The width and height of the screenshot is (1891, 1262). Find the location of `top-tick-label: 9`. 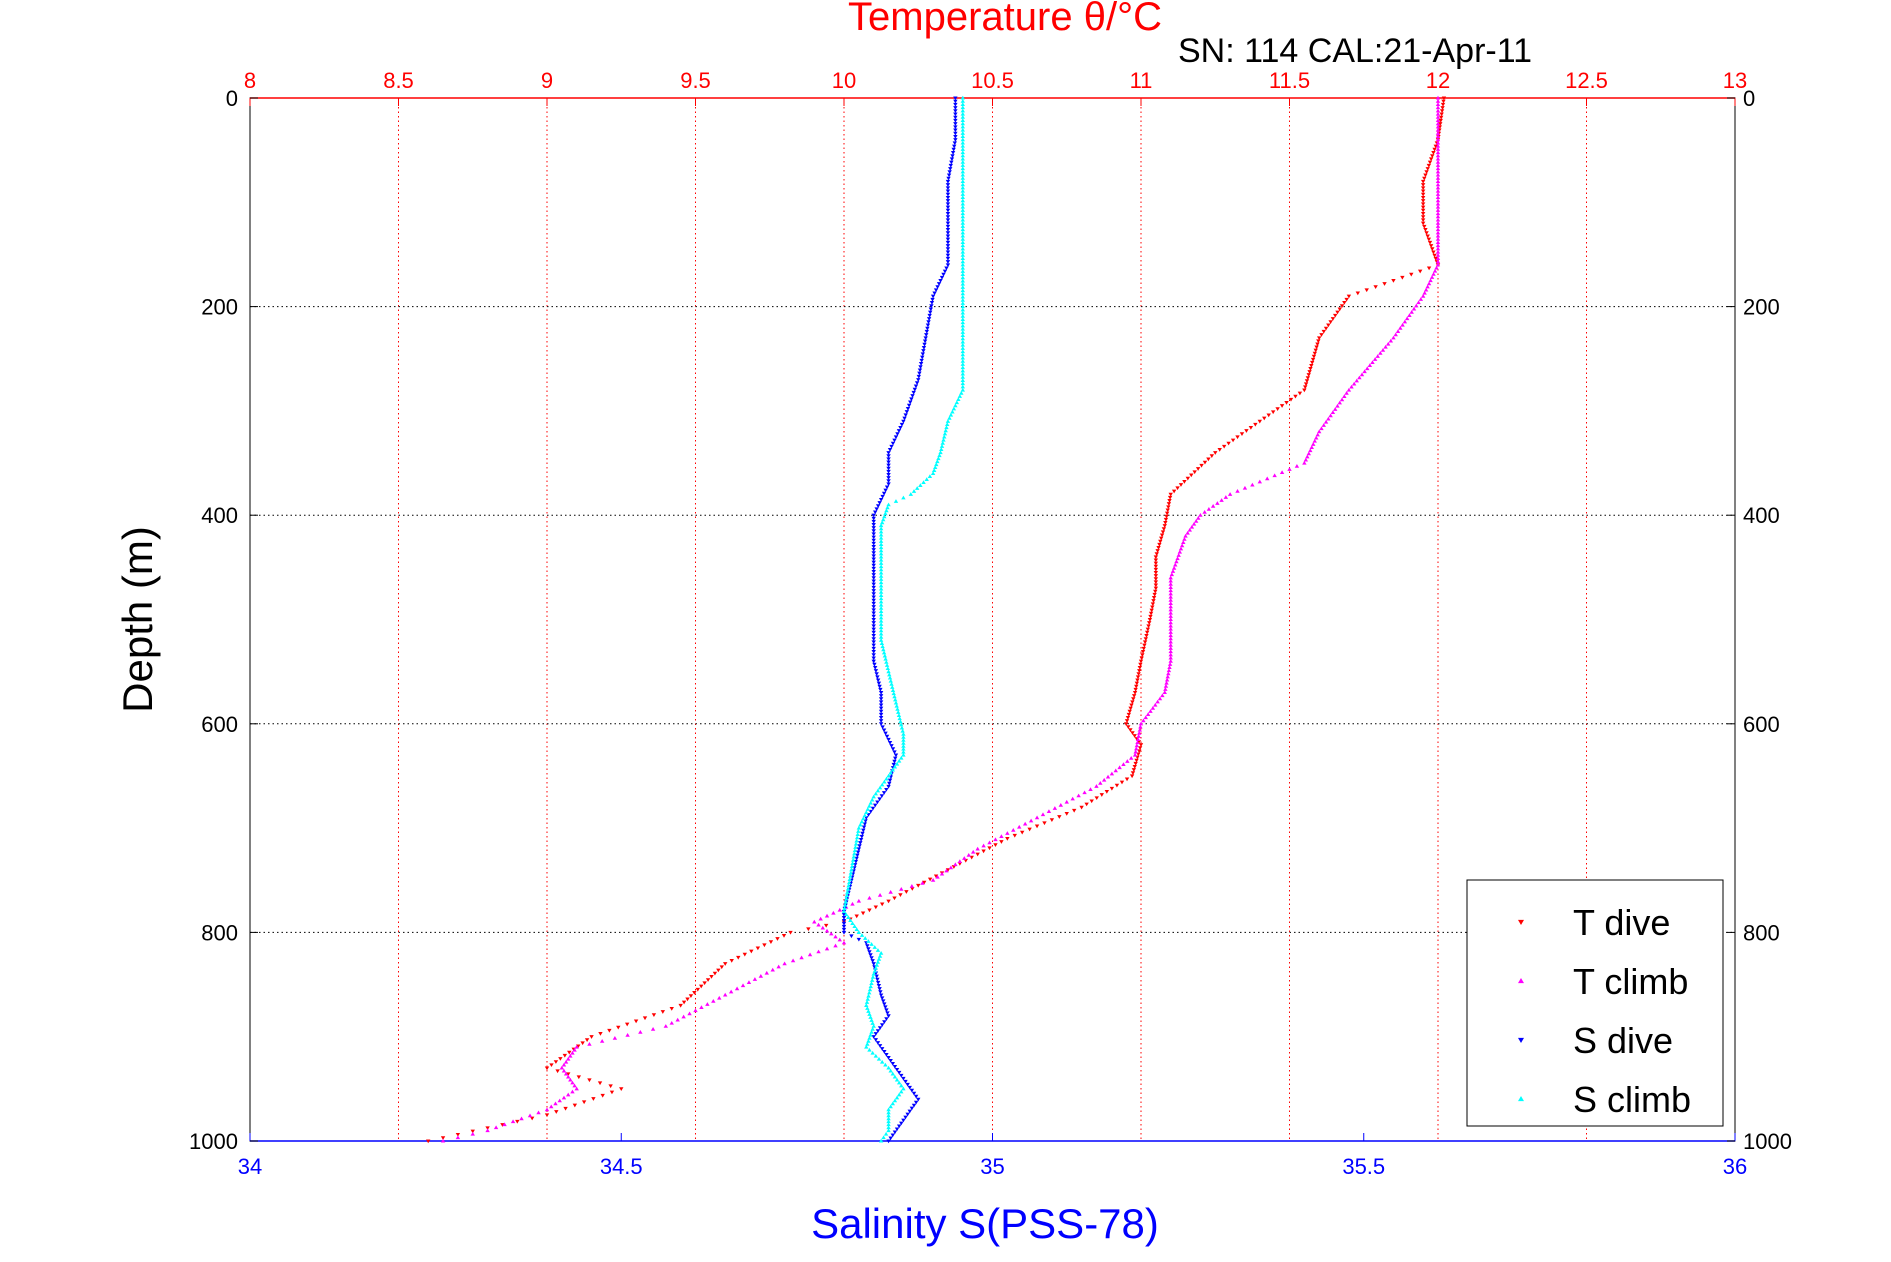

top-tick-label: 9 is located at coordinates (547, 80).